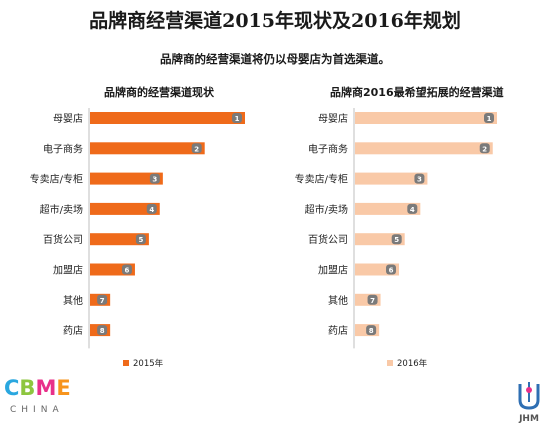  What do you see at coordinates (338, 300) in the screenshot?
I see `right-category-label: 其他` at bounding box center [338, 300].